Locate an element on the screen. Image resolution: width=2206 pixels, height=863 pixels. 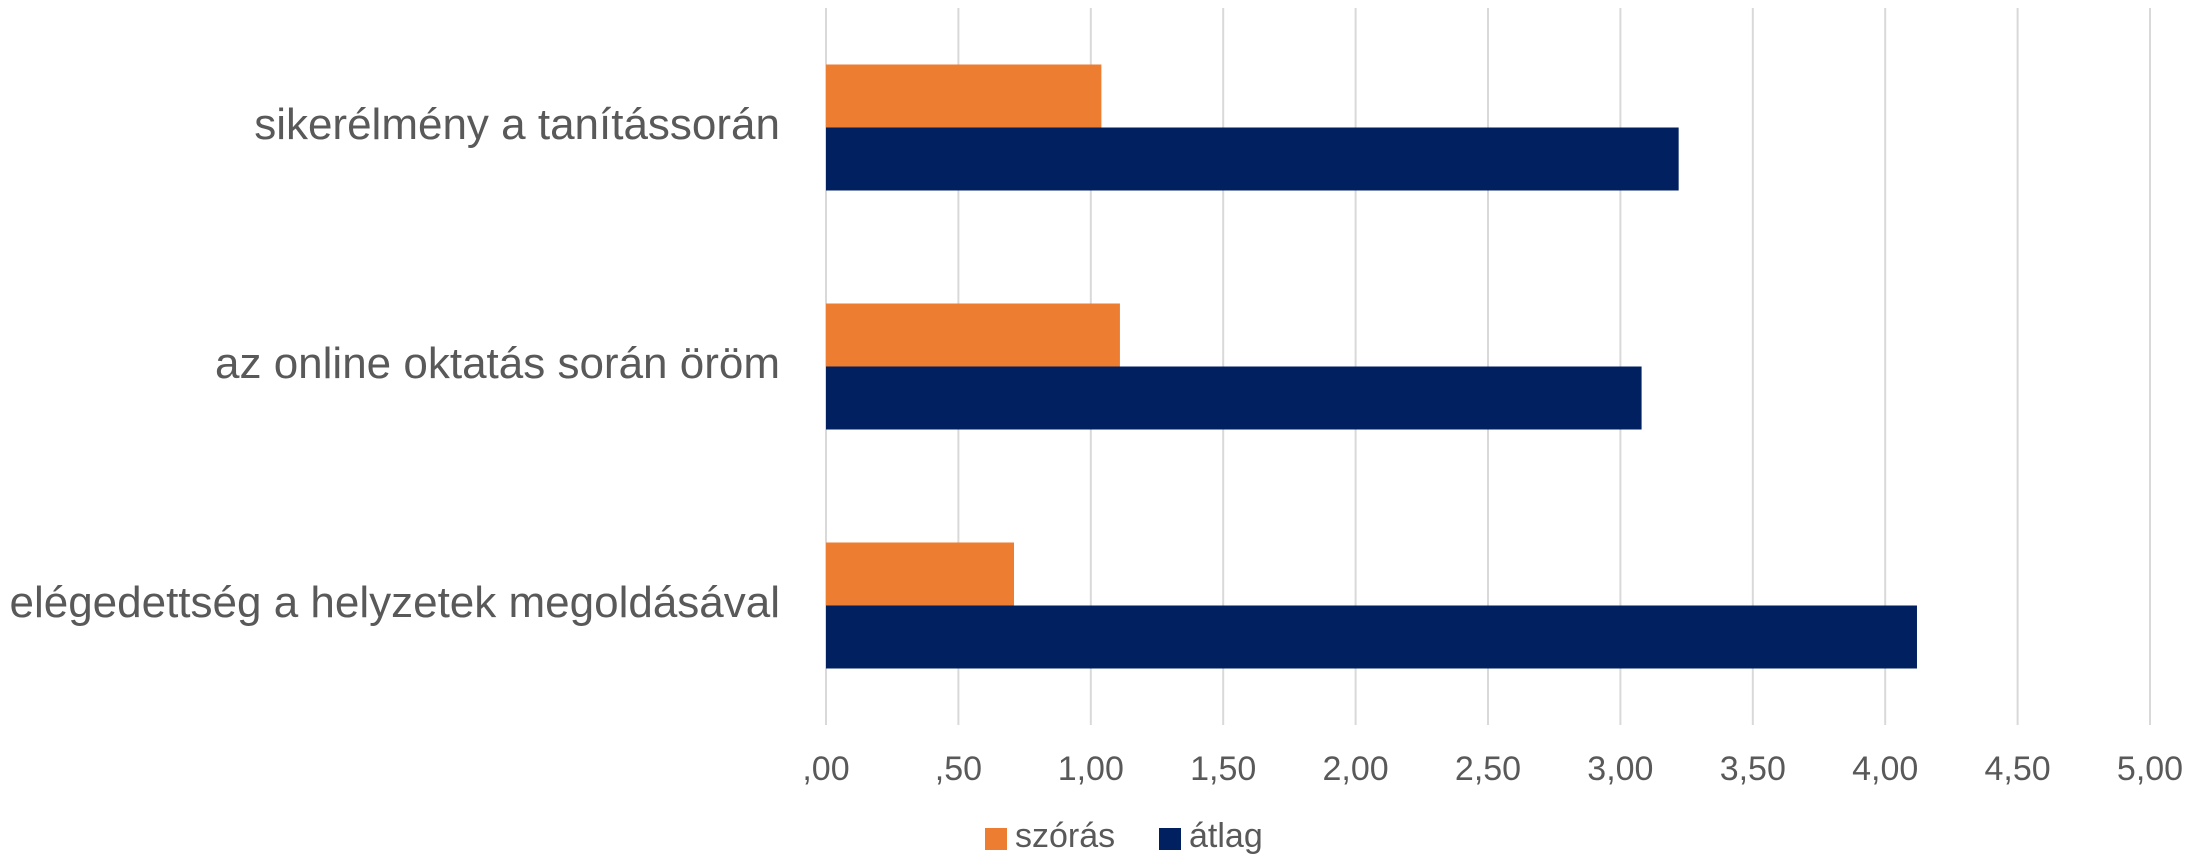
category-label: az online oktatás során öröm is located at coordinates (497, 363).